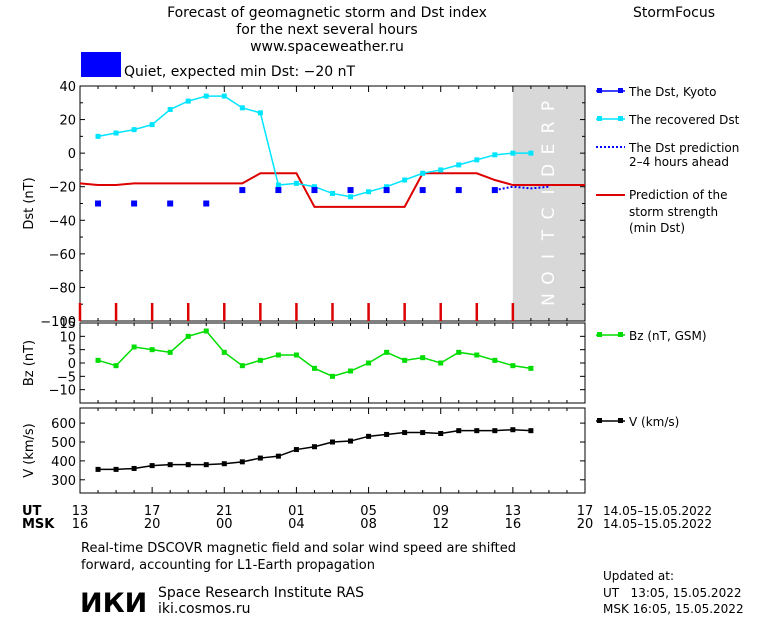 The image size is (760, 624). I want to click on y-tick-label: −5, so click(66, 377).